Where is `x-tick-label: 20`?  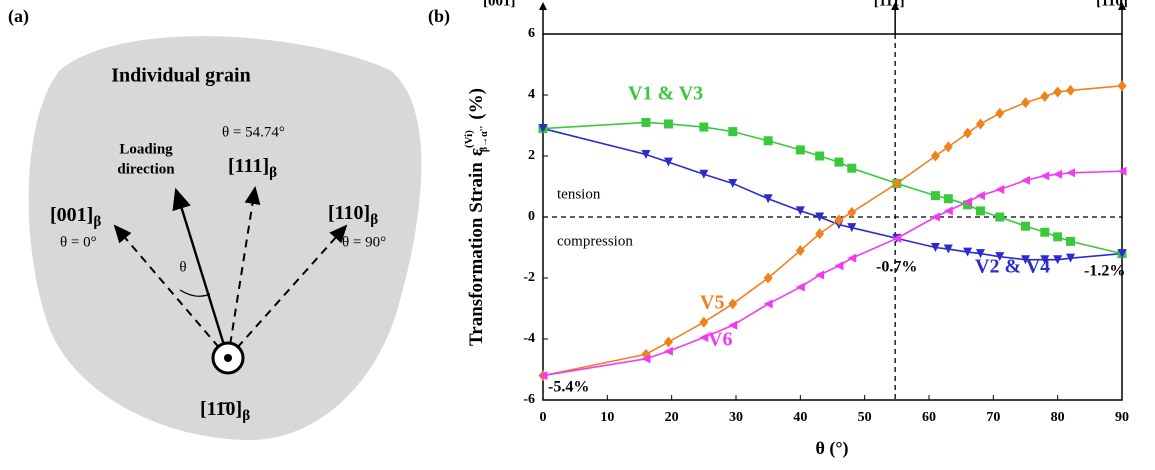
x-tick-label: 20 is located at coordinates (672, 417).